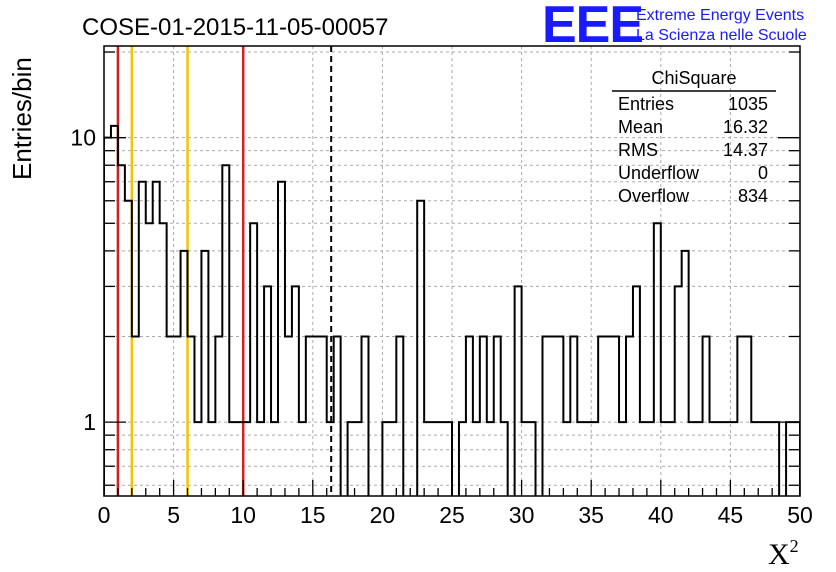  I want to click on x-axis-label: X2, so click(783, 553).